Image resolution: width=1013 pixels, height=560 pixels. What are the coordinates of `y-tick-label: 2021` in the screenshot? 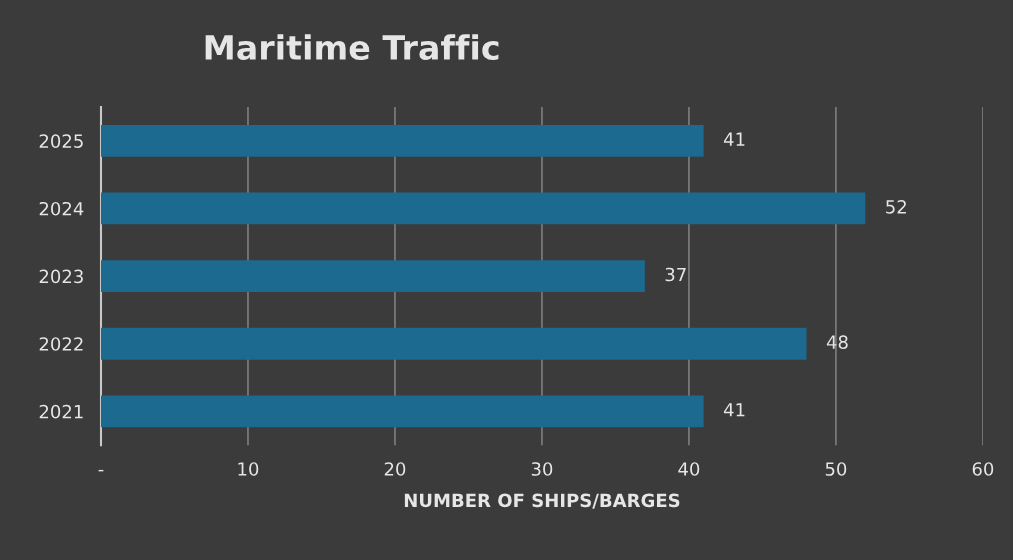 It's located at (61, 411).